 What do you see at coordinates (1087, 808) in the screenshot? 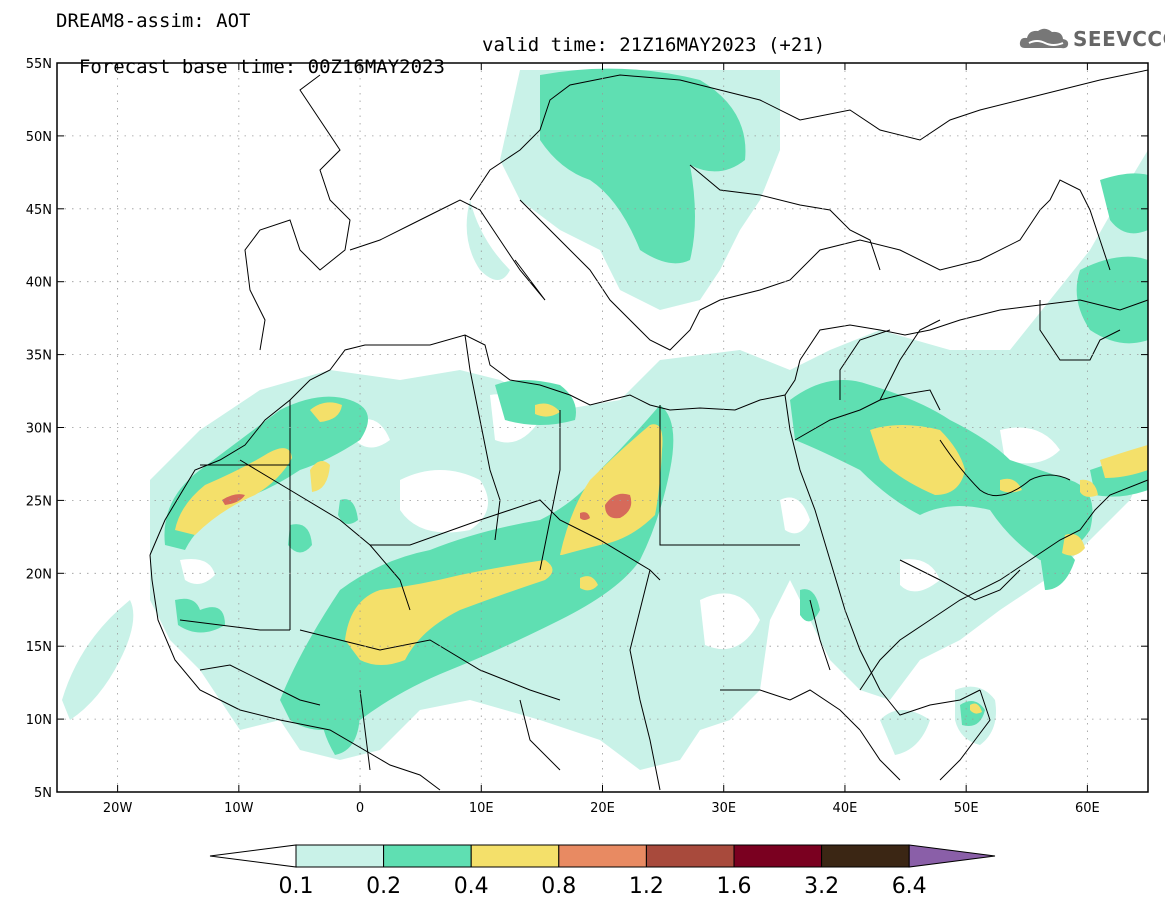
I see `lon-tick-label: 60E` at bounding box center [1087, 808].